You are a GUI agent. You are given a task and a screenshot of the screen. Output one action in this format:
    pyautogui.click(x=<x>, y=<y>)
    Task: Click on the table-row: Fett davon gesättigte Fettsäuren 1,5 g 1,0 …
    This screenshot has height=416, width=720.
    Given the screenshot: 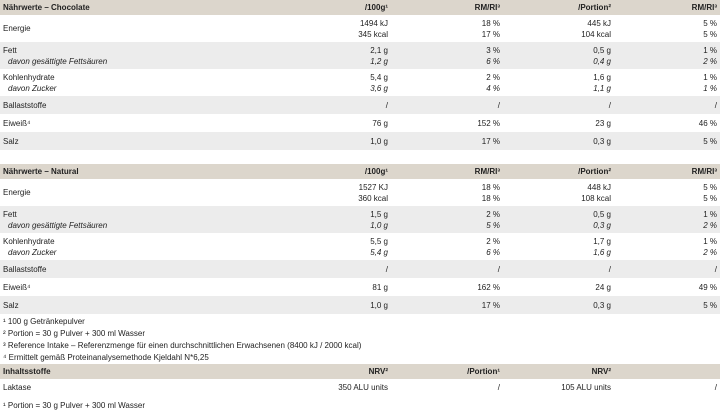 What is the action you would take?
    pyautogui.click(x=360, y=219)
    